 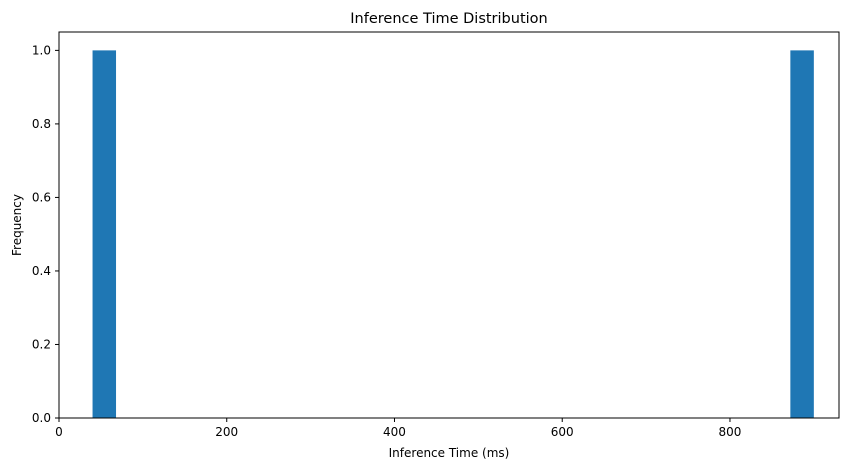 What do you see at coordinates (41, 418) in the screenshot?
I see `y-tick-label: 0.0` at bounding box center [41, 418].